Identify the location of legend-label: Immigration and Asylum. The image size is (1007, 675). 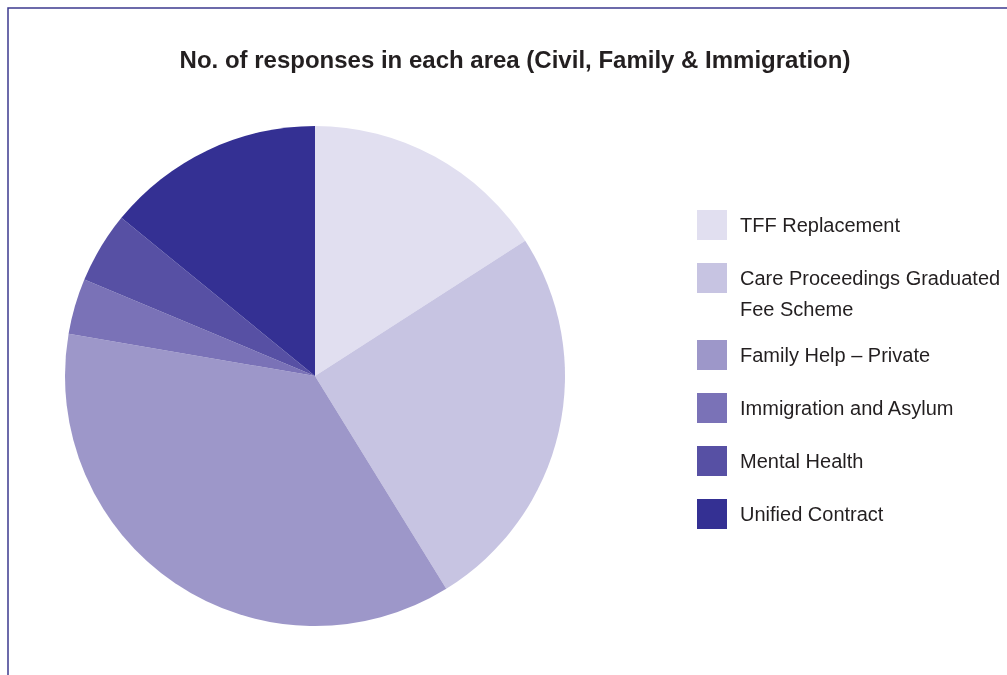
(847, 408).